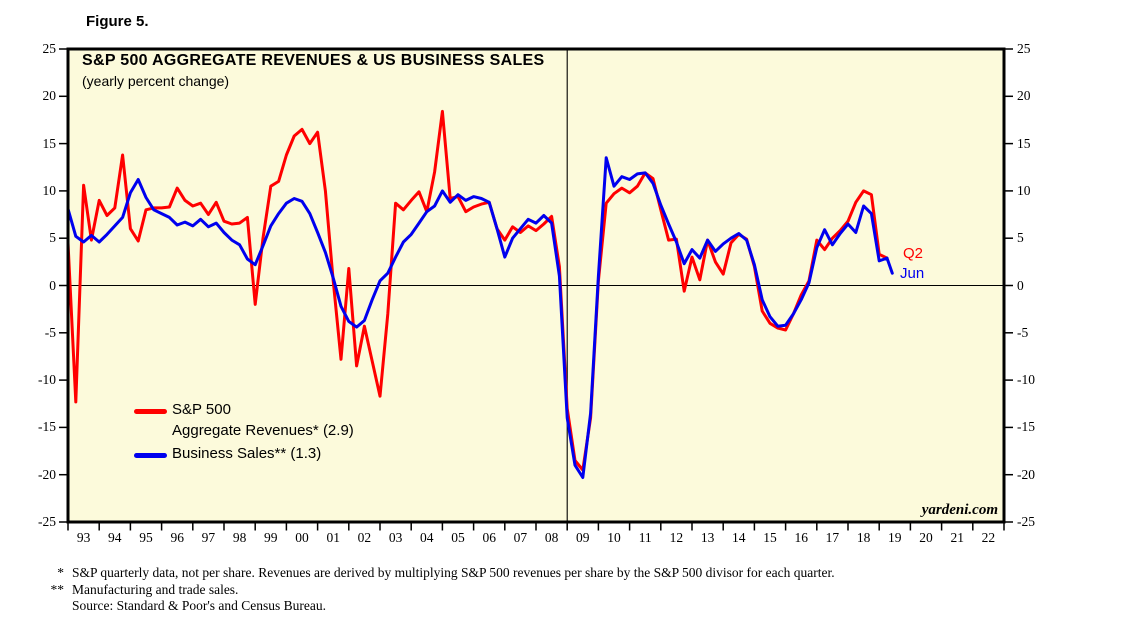  I want to click on x-axis-year-label: 21, so click(957, 537).